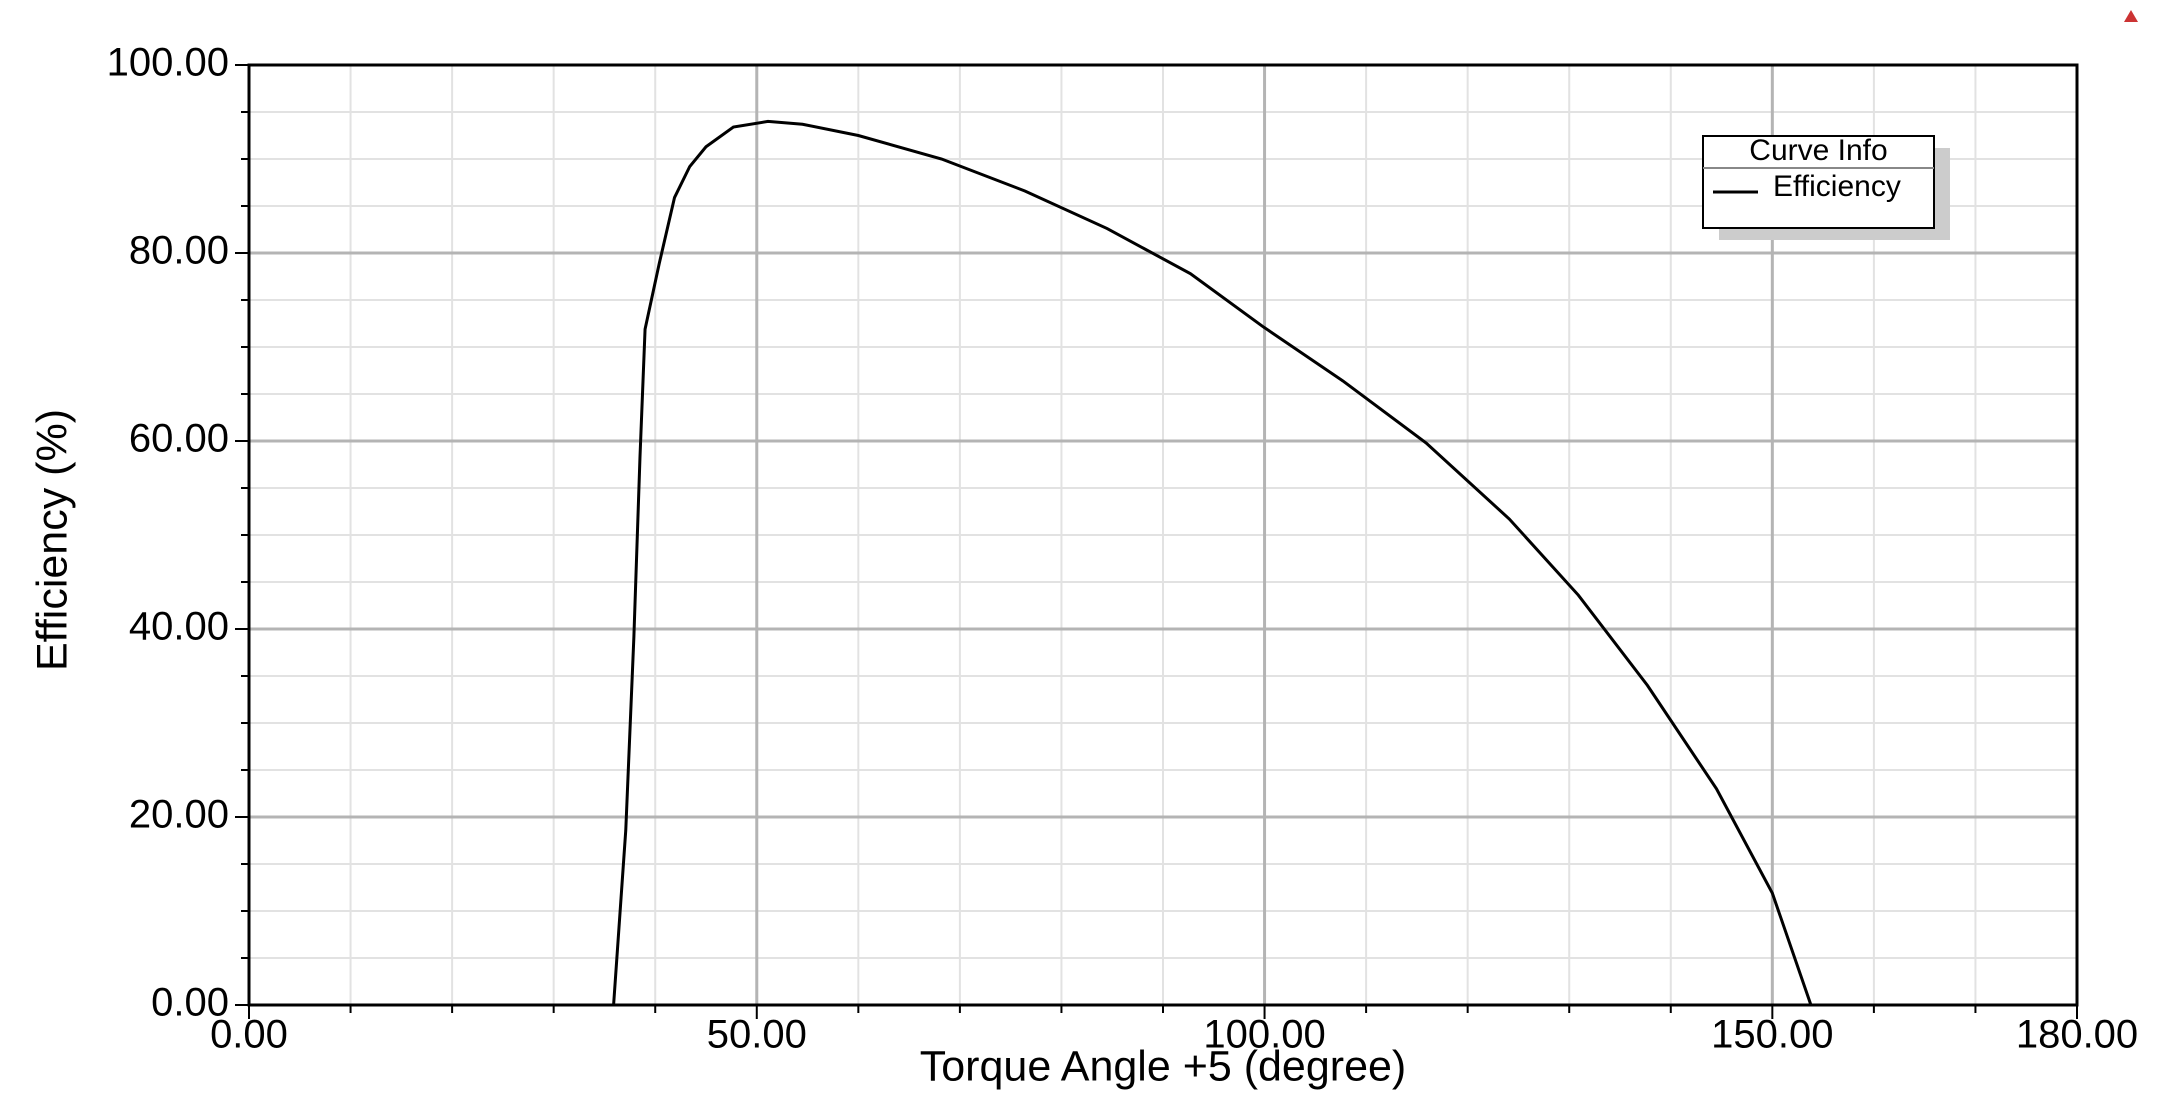 The height and width of the screenshot is (1117, 2160). I want to click on legend, so click(1818, 182).